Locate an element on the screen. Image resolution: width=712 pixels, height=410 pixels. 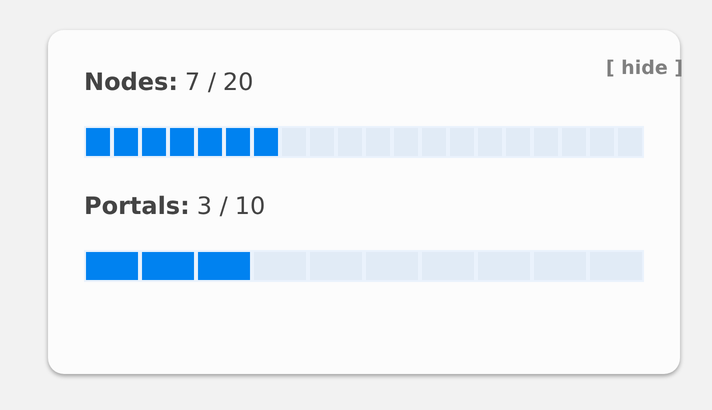
text: [ hide ] is located at coordinates (644, 68).